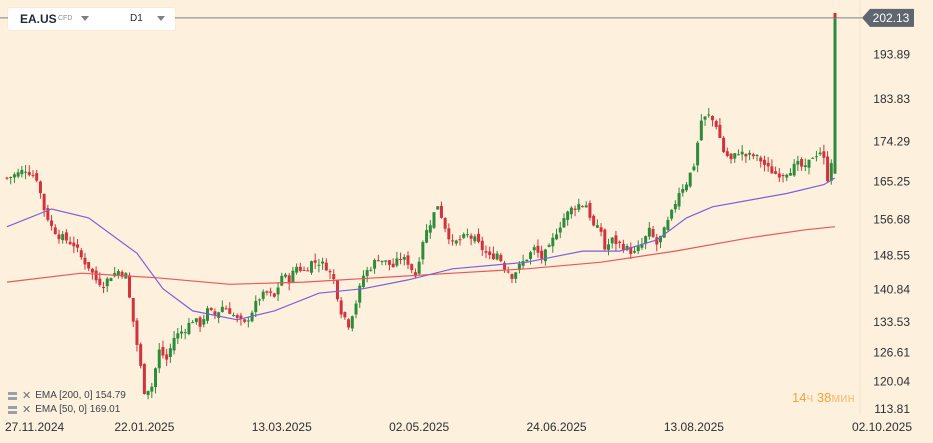 Image resolution: width=933 pixels, height=443 pixels. What do you see at coordinates (67, 395) in the screenshot?
I see `indicator-ema200-legend: ✕ EMA [200, 0] 154.79` at bounding box center [67, 395].